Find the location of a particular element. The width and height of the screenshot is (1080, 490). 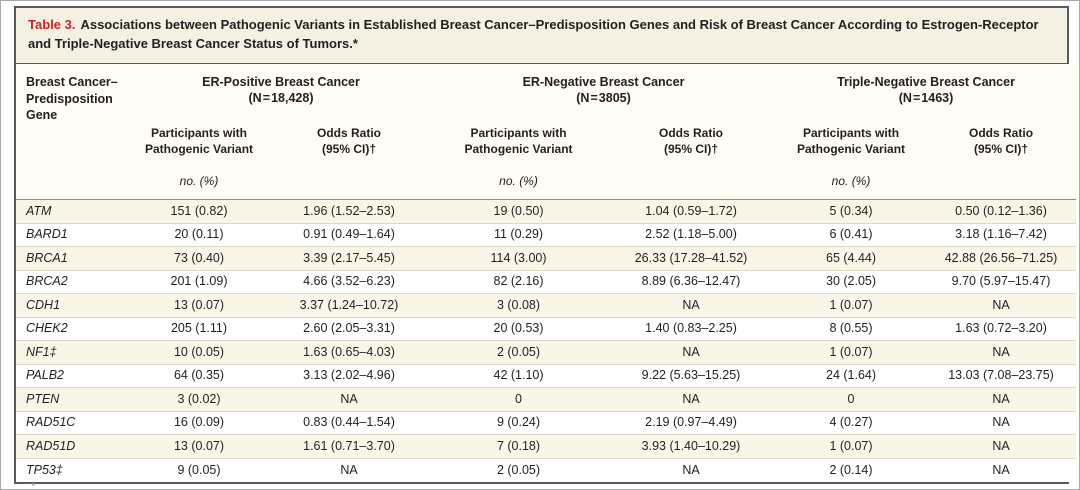

participants-cell: 73 (0.40) is located at coordinates (199, 257).